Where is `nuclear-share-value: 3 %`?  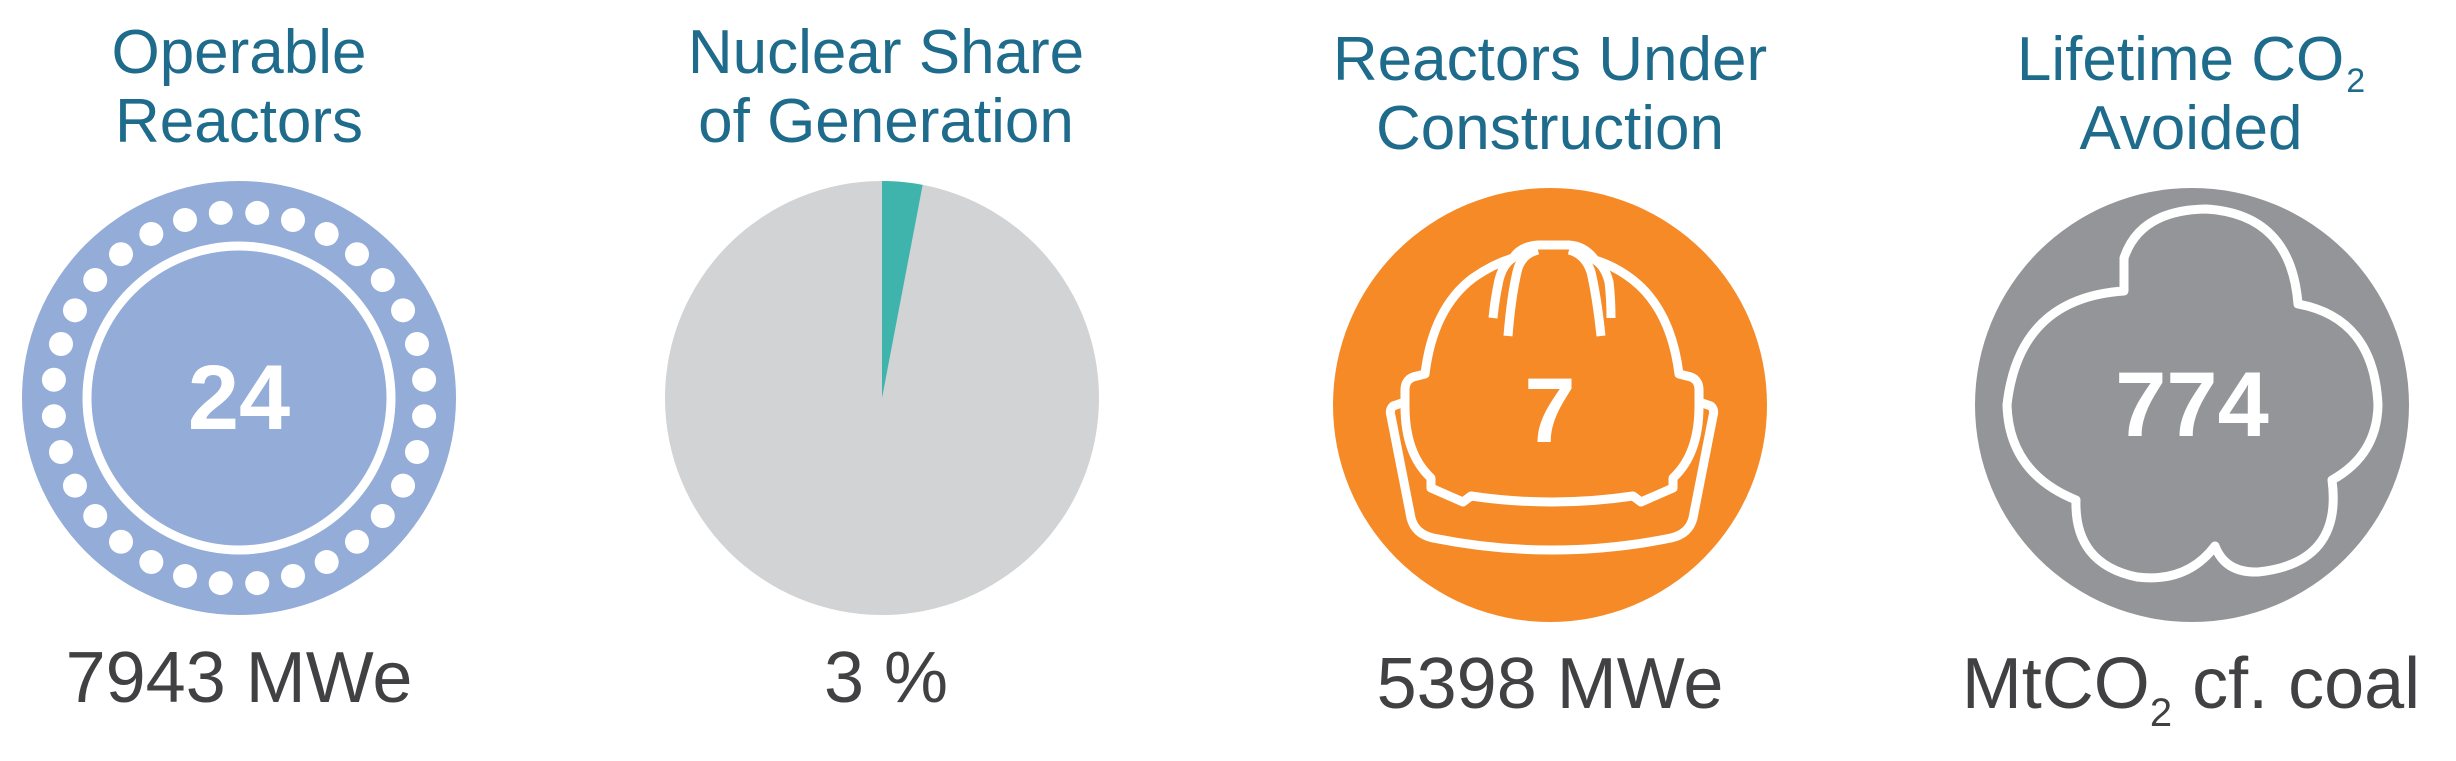 nuclear-share-value: 3 % is located at coordinates (886, 678).